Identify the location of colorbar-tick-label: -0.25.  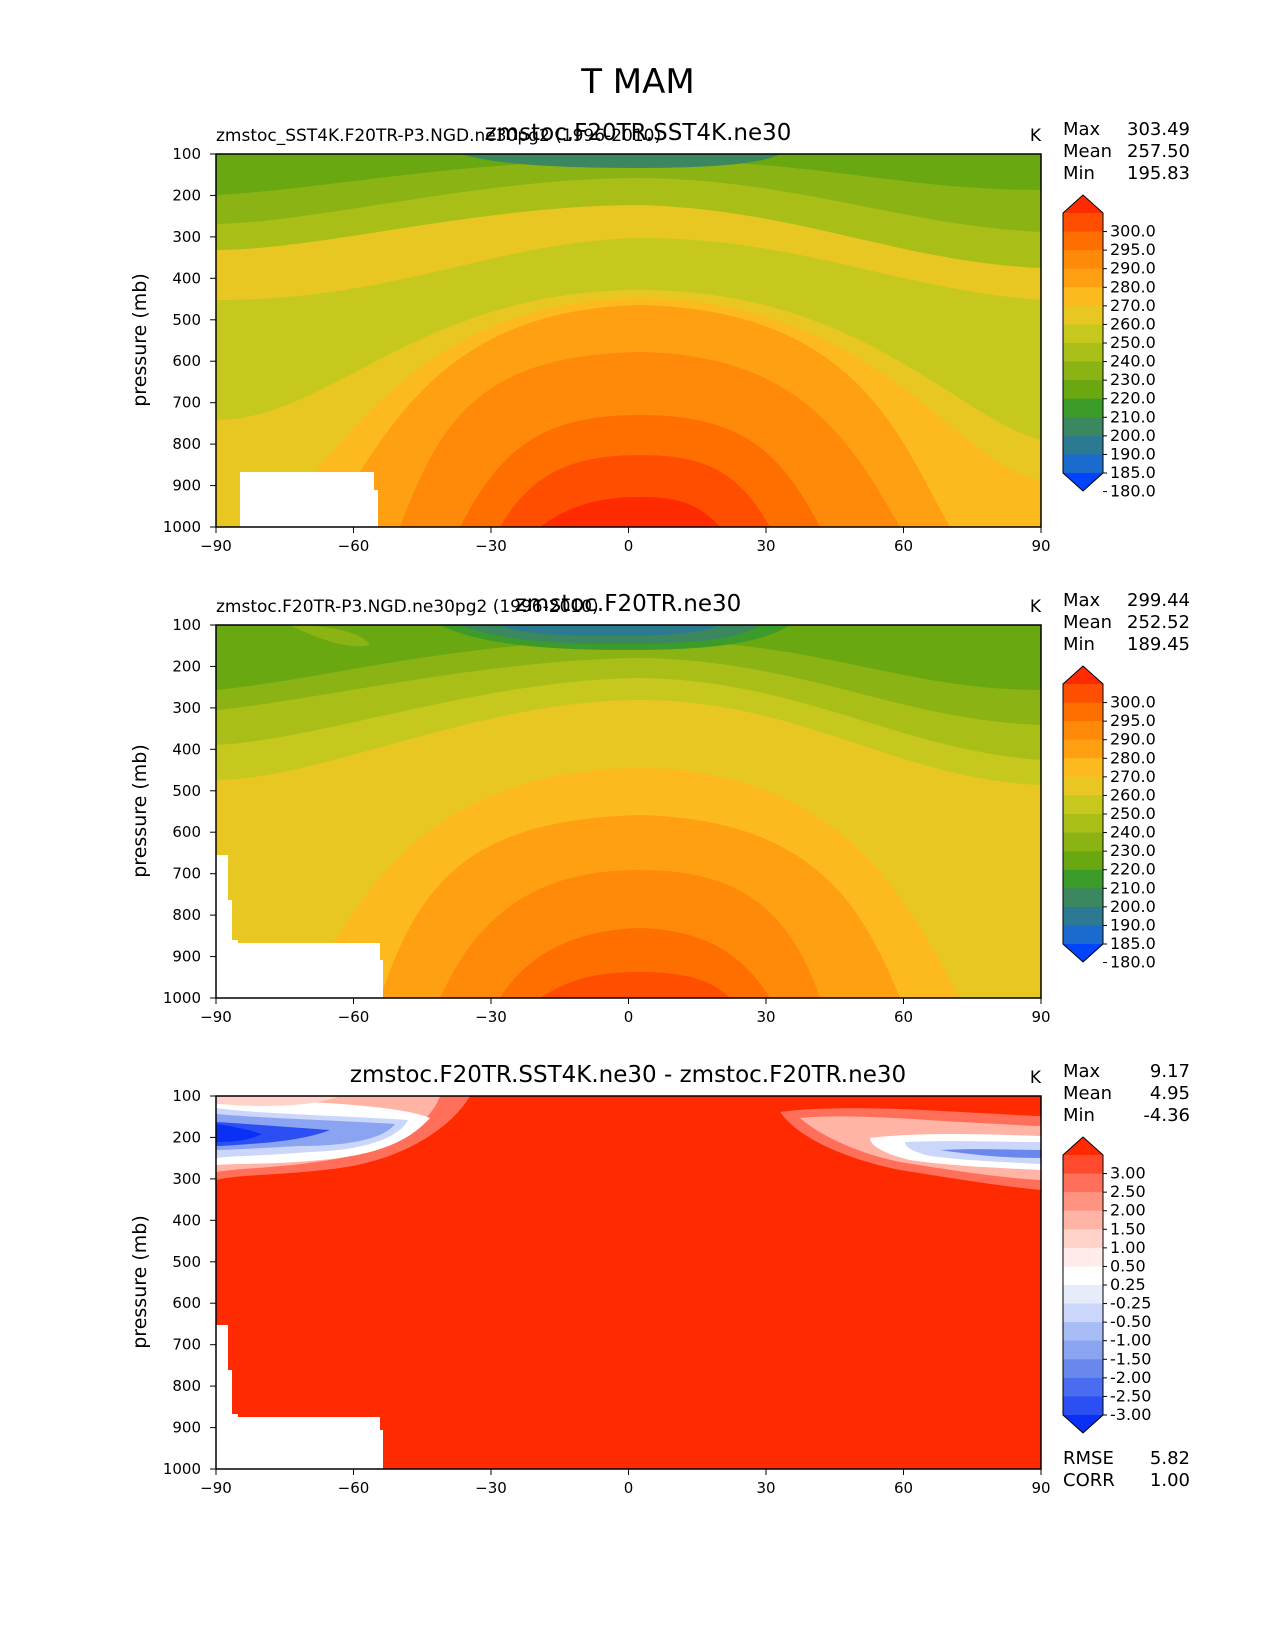
(1130, 1303).